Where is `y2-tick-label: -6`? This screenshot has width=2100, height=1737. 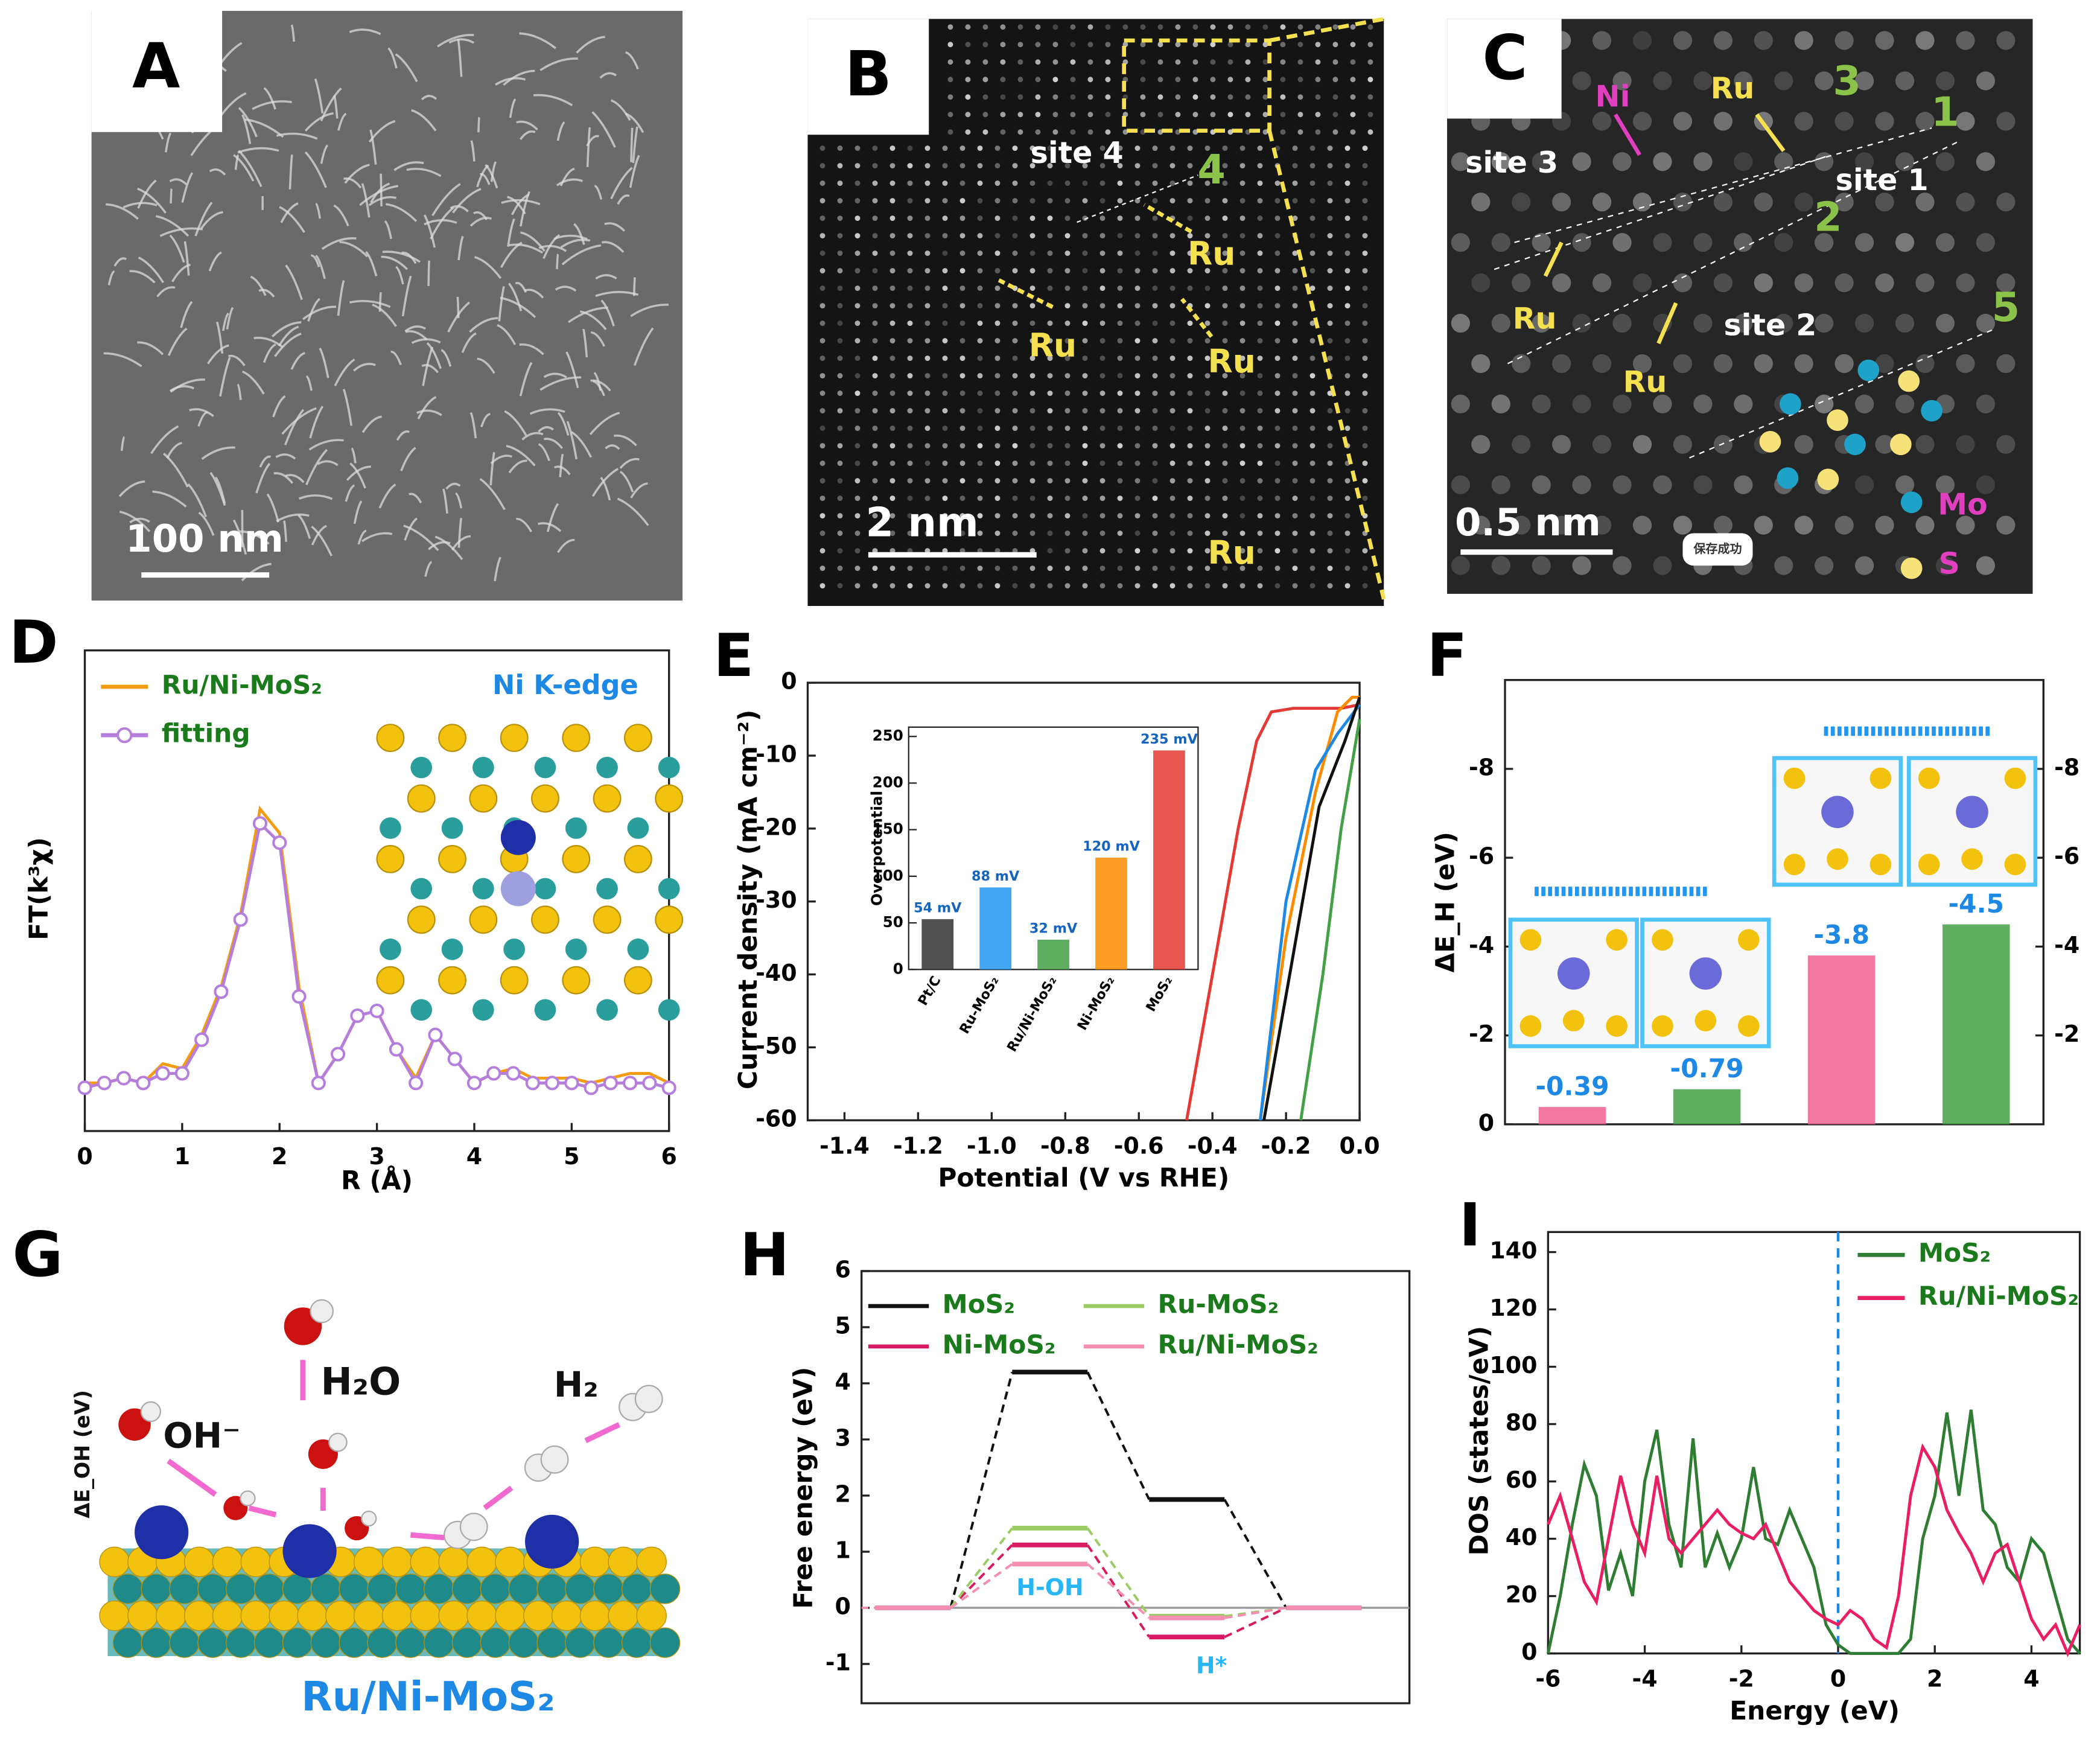
y2-tick-label: -6 is located at coordinates (2066, 856).